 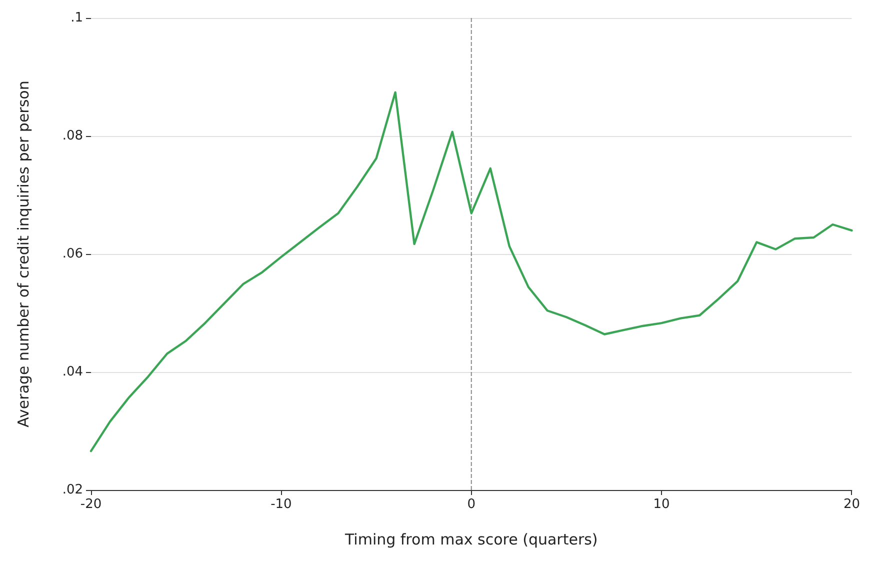 What do you see at coordinates (72, 372) in the screenshot?
I see `y-tick-label: .04` at bounding box center [72, 372].